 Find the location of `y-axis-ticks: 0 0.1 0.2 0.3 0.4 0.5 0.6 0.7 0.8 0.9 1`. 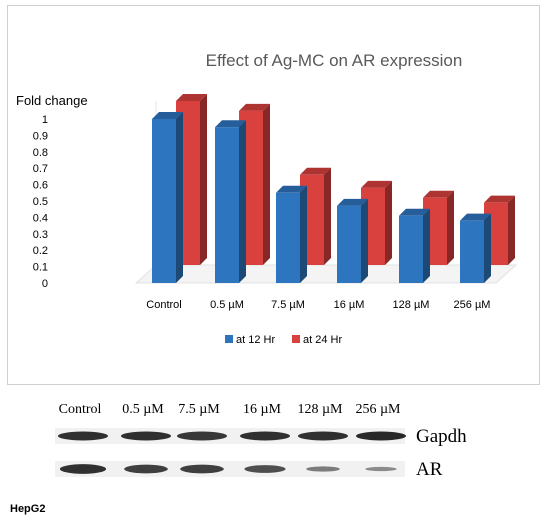

y-axis-ticks: 0 0.1 0.2 0.3 0.4 0.5 0.6 0.7 0.8 0.9 1 is located at coordinates (40, 202).